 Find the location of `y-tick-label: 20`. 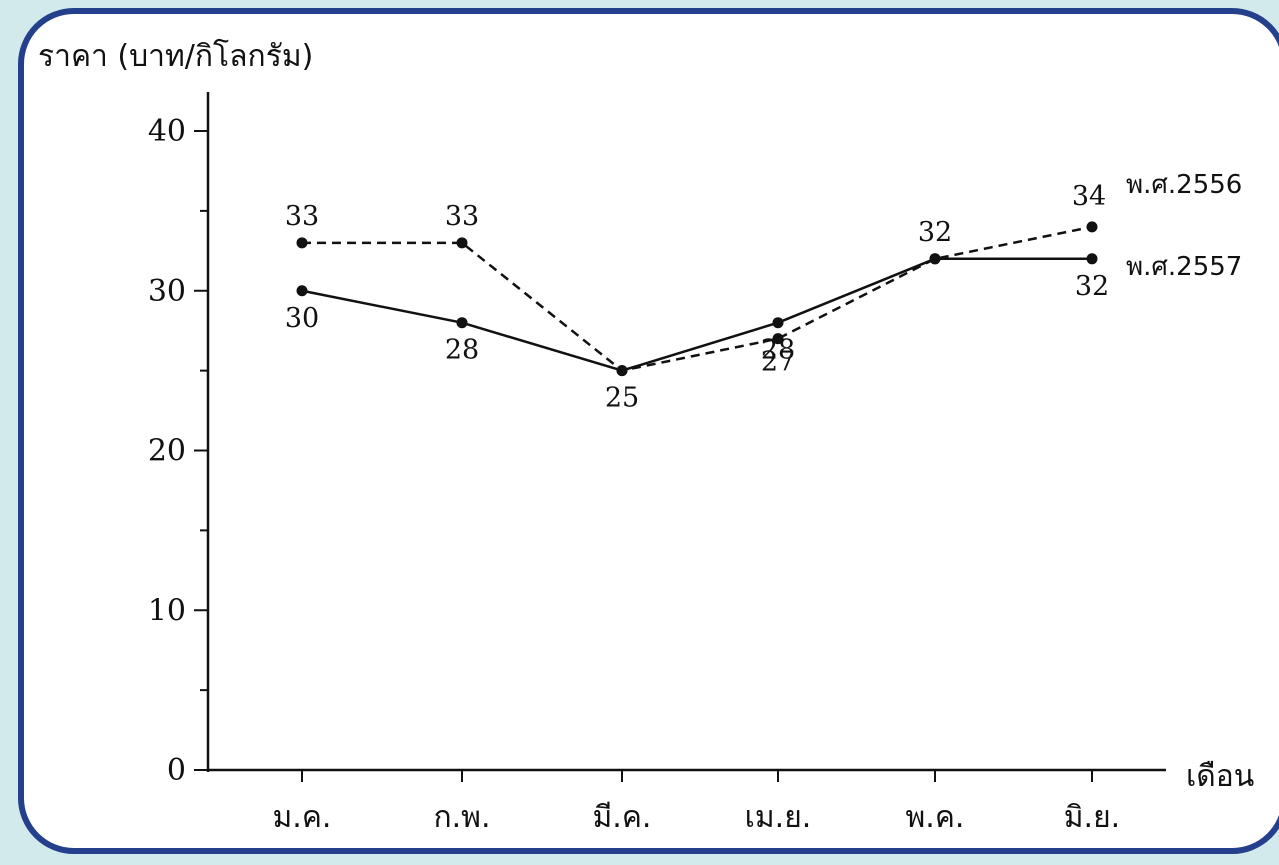

y-tick-label: 20 is located at coordinates (167, 451).